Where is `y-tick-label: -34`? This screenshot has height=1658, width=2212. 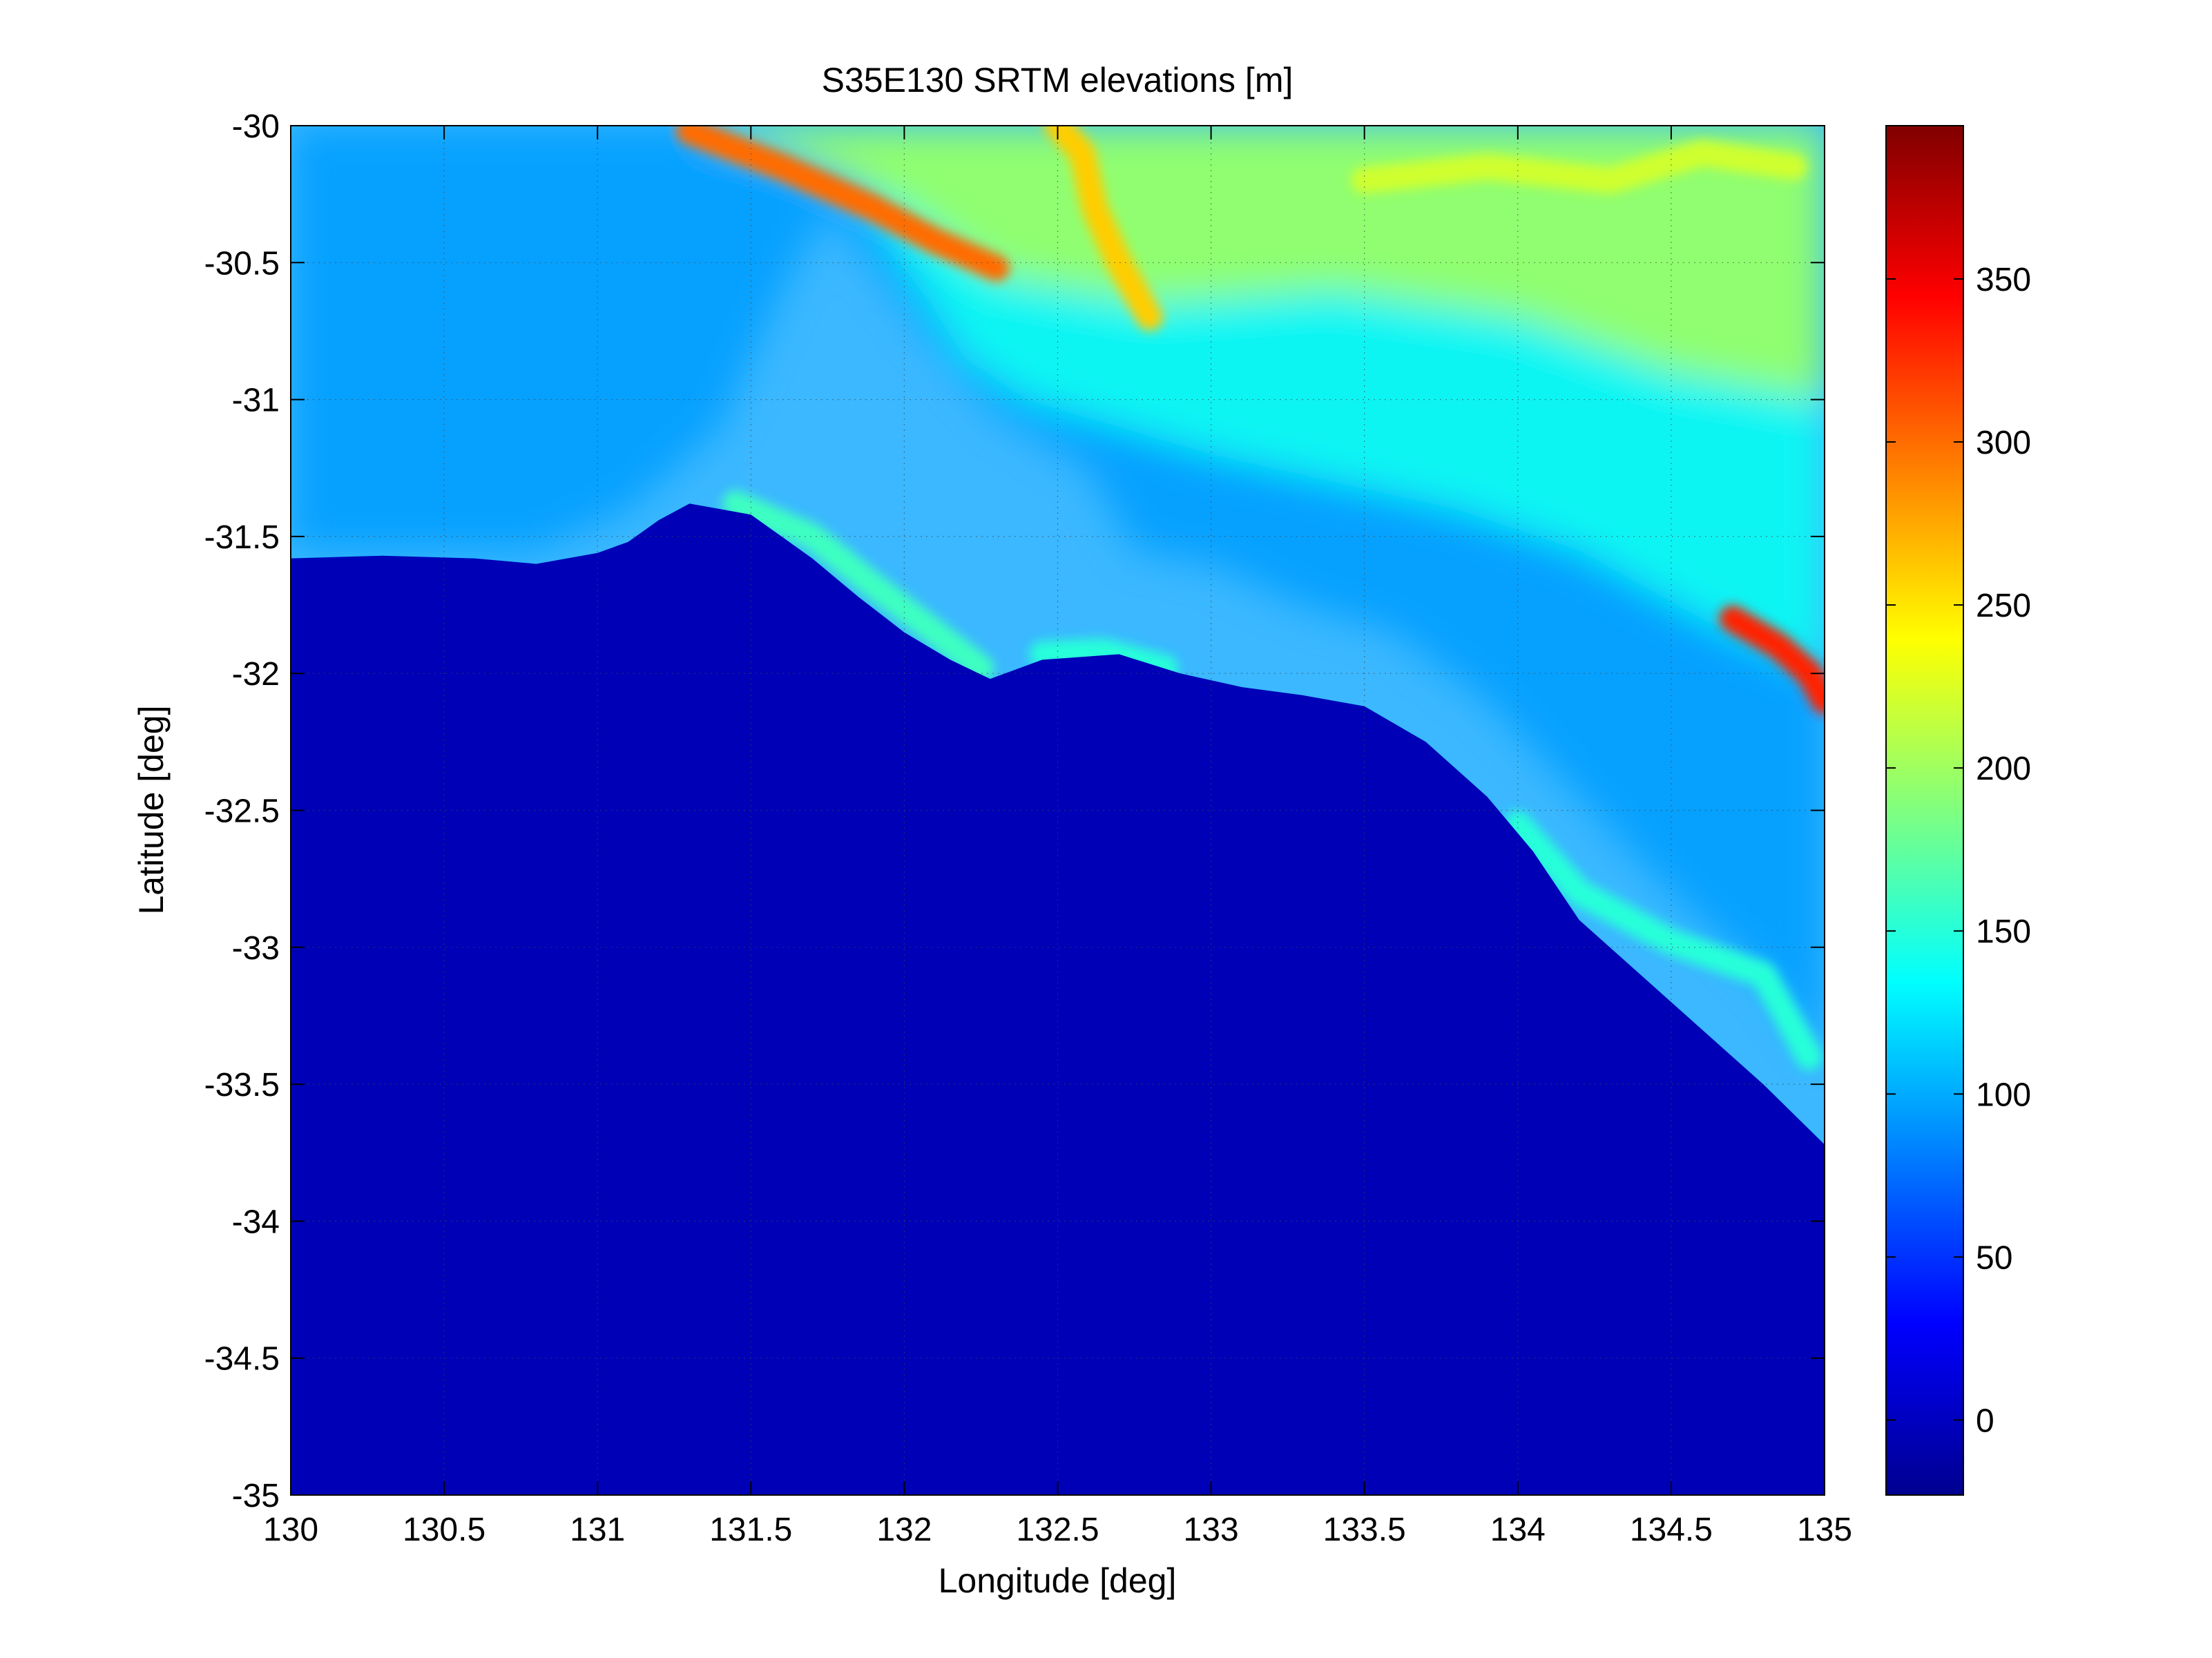 y-tick-label: -34 is located at coordinates (256, 1222).